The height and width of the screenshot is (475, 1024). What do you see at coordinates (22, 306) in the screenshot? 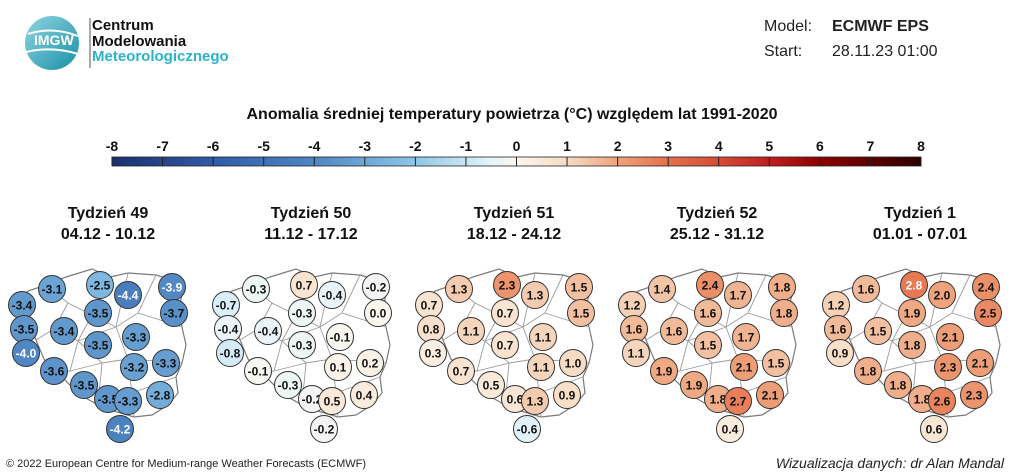
I see `anomaly-value: -3.4` at bounding box center [22, 306].